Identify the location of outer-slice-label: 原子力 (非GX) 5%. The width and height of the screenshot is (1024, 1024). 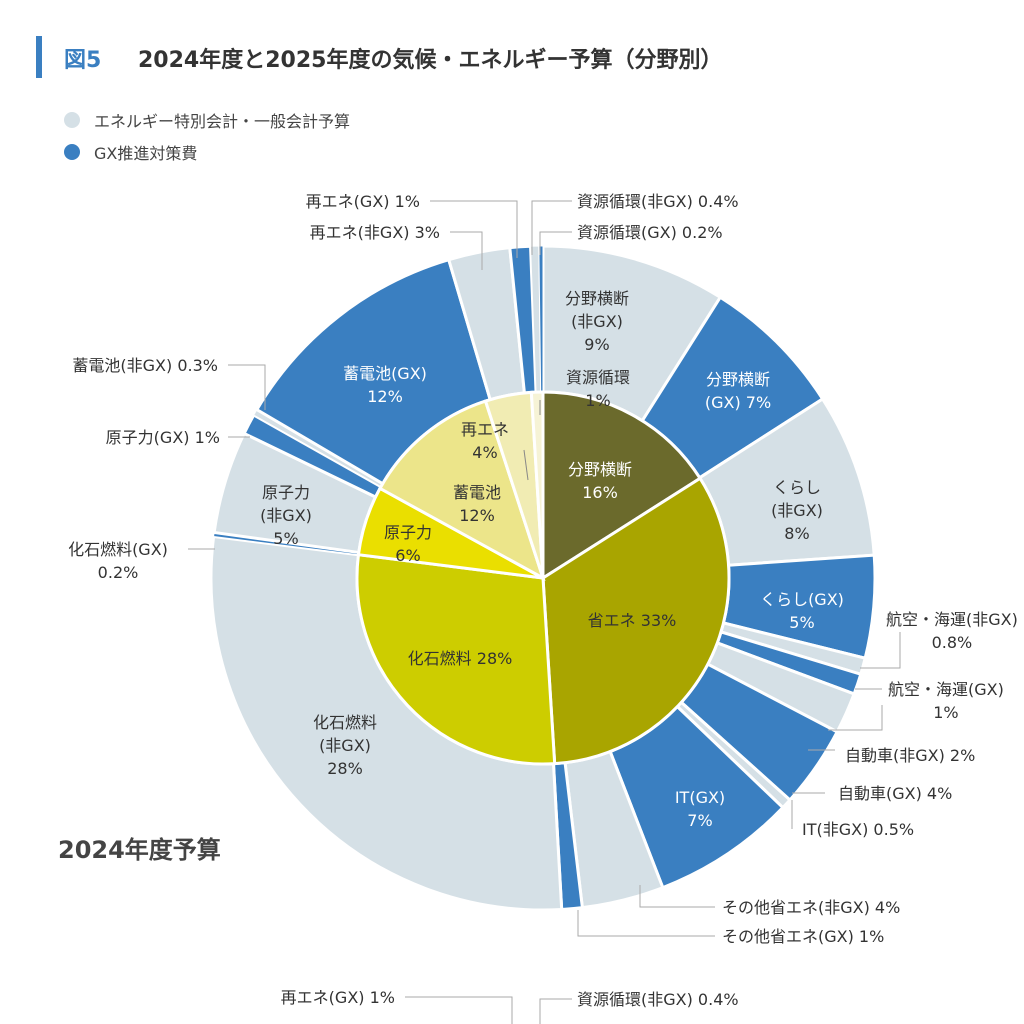
(286, 515).